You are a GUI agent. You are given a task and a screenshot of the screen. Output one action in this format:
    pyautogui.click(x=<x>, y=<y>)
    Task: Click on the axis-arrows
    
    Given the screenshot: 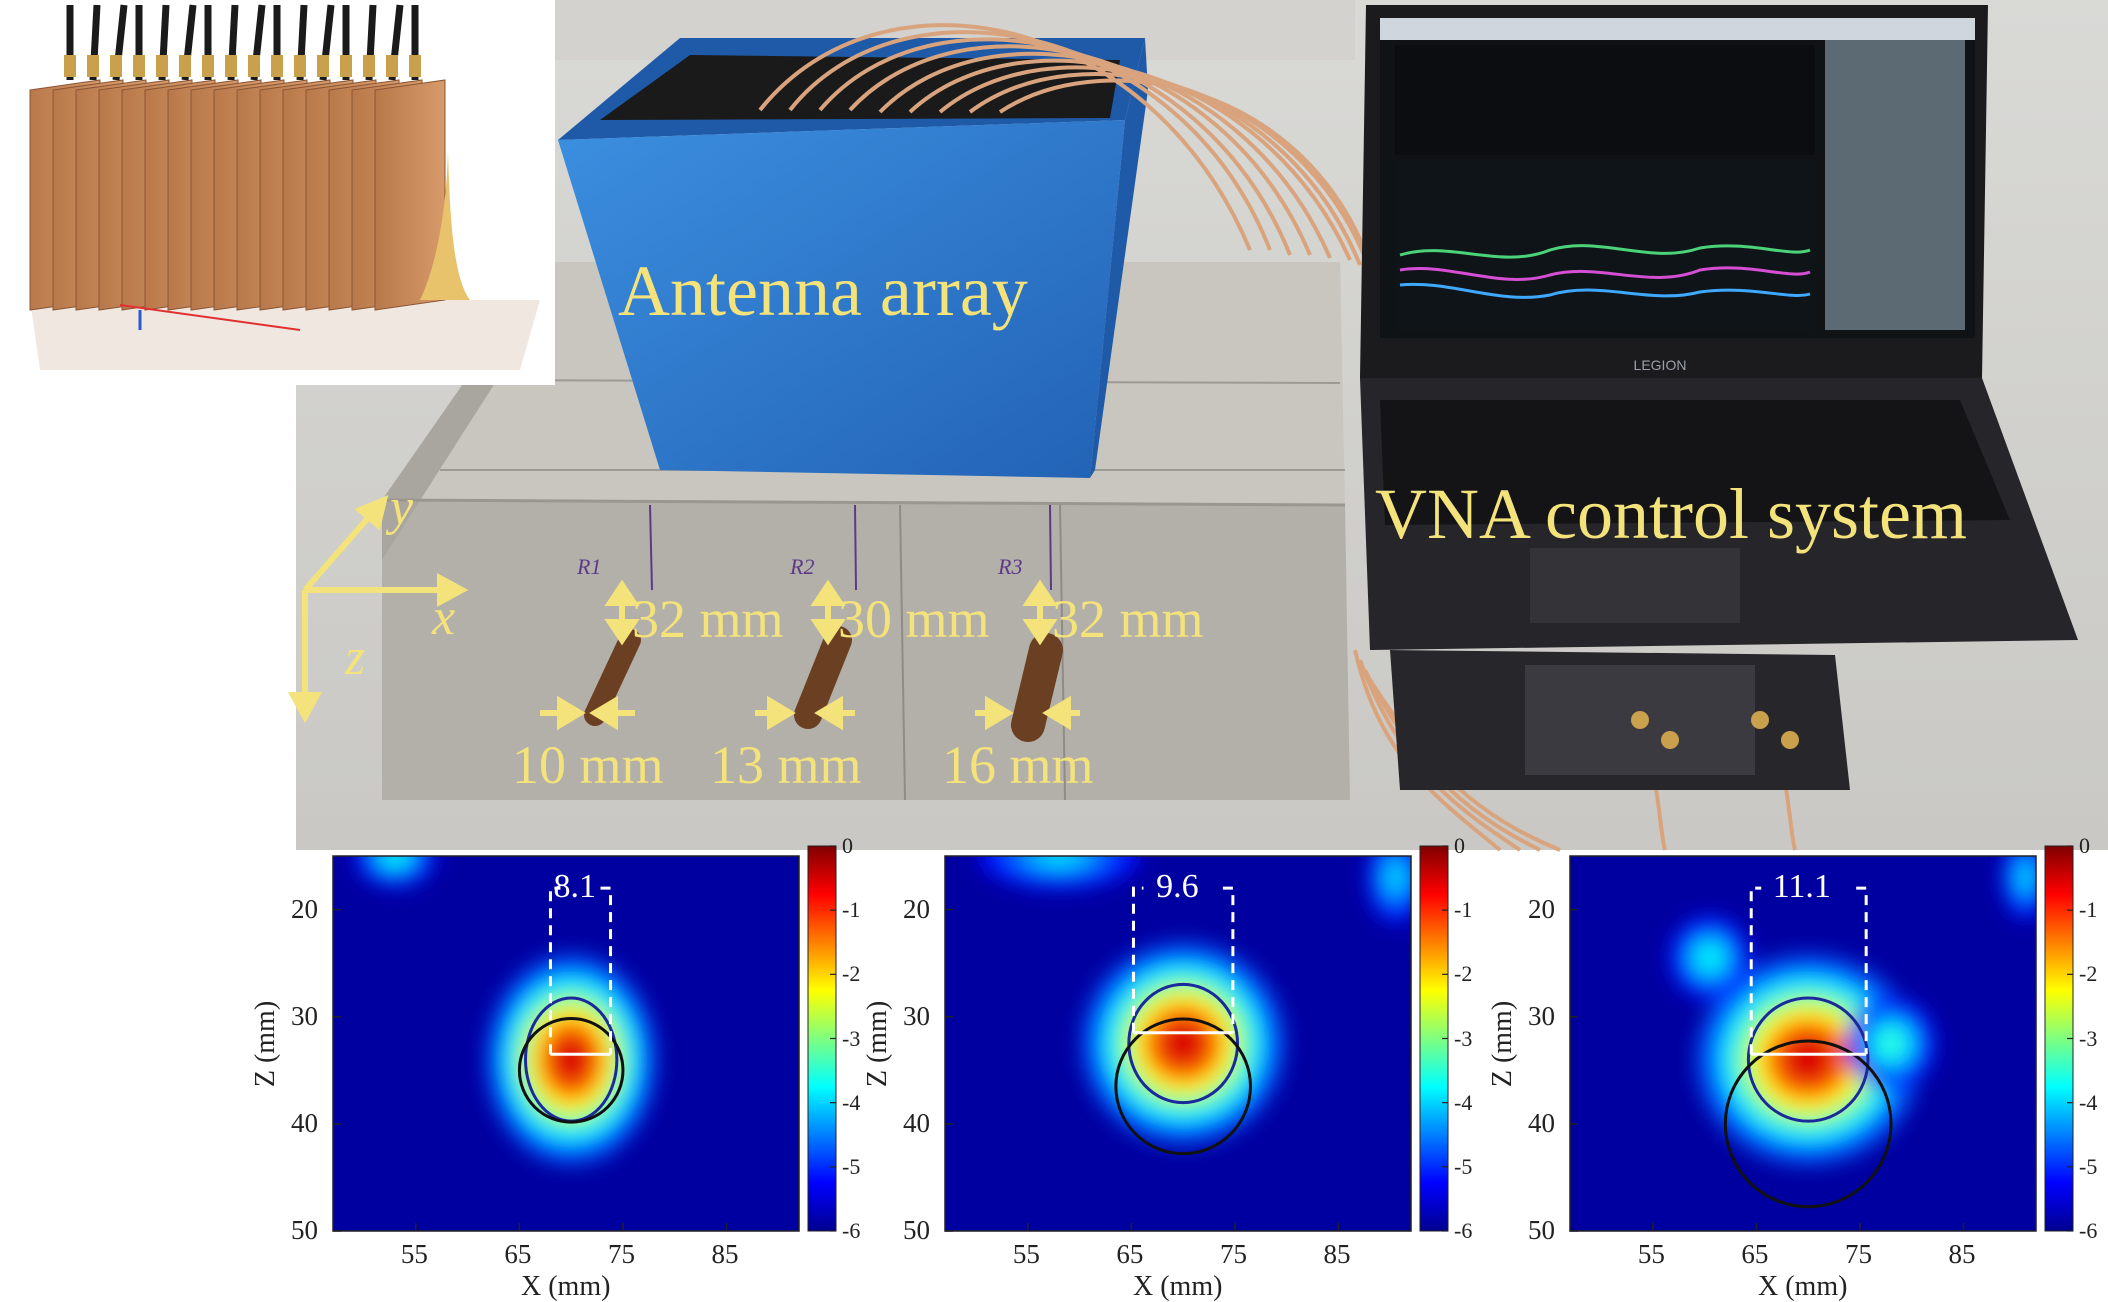 What is the action you would take?
    pyautogui.click(x=378, y=609)
    